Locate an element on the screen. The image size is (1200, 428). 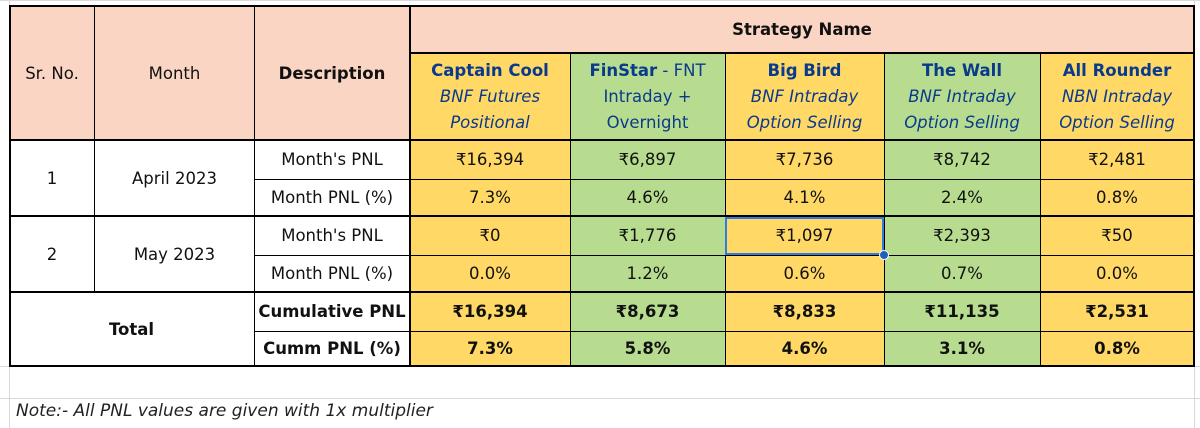
row1-pct-big-bird: 4.1% is located at coordinates (804, 197).